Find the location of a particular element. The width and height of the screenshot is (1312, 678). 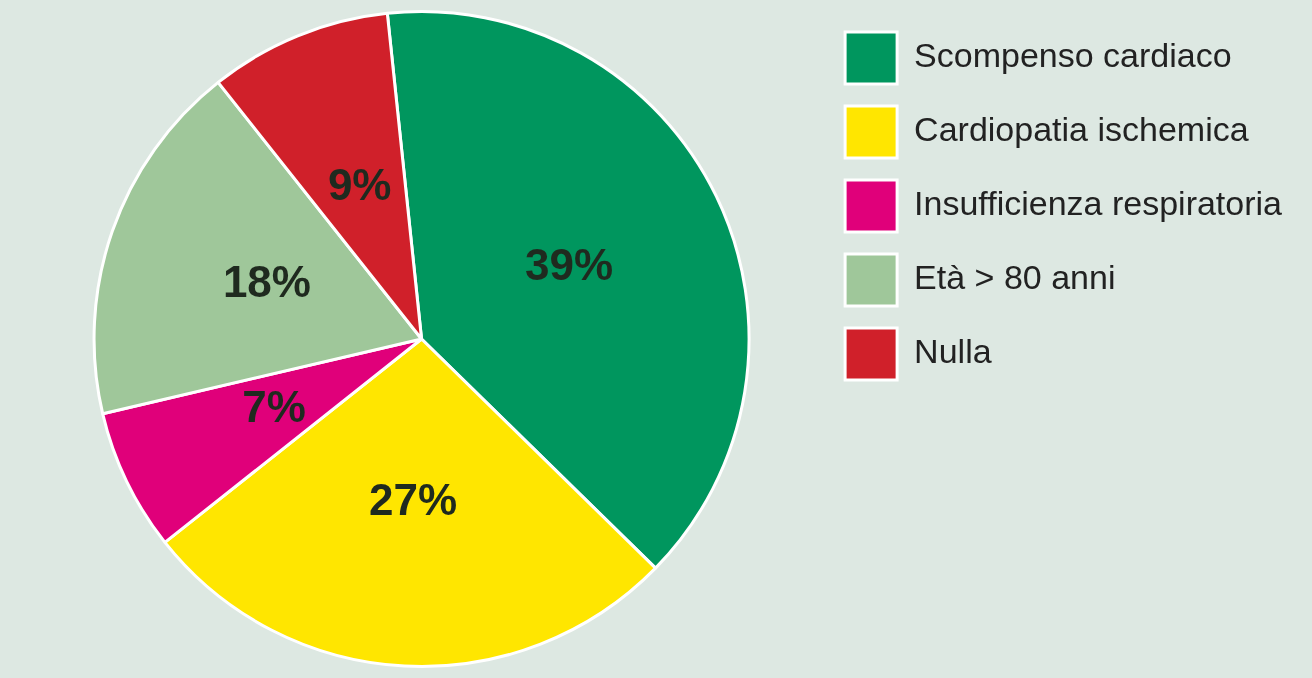

data-label: 39% is located at coordinates (569, 264).